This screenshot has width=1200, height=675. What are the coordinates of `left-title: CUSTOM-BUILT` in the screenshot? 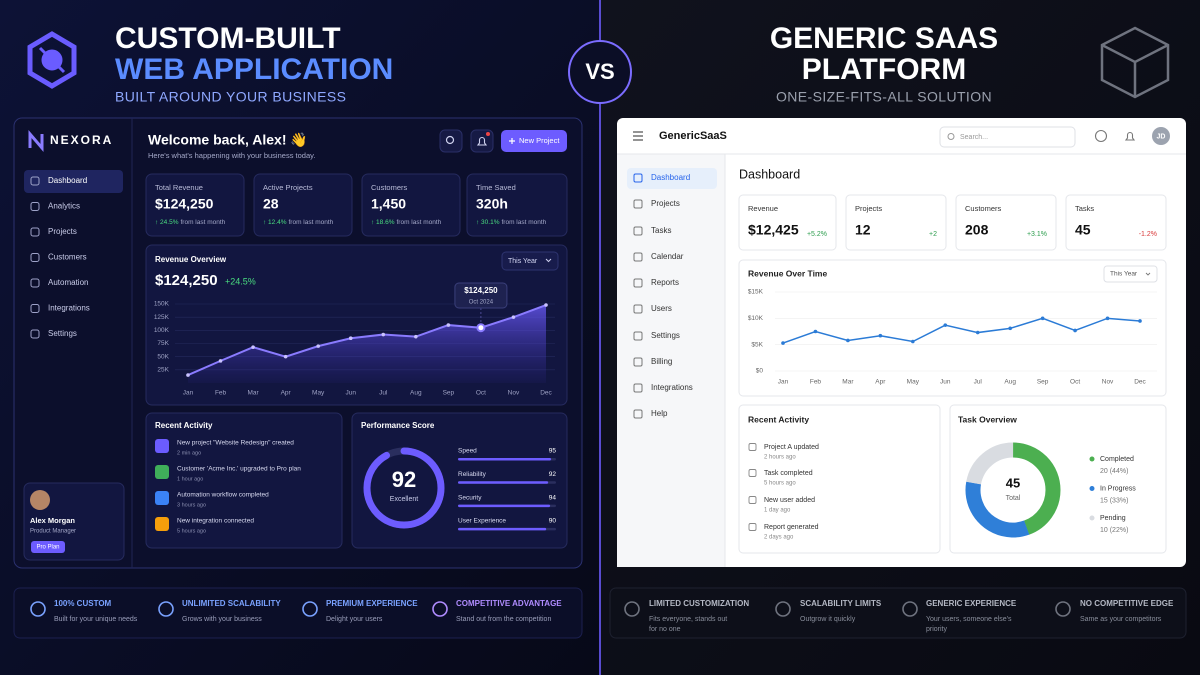 It's located at (228, 38).